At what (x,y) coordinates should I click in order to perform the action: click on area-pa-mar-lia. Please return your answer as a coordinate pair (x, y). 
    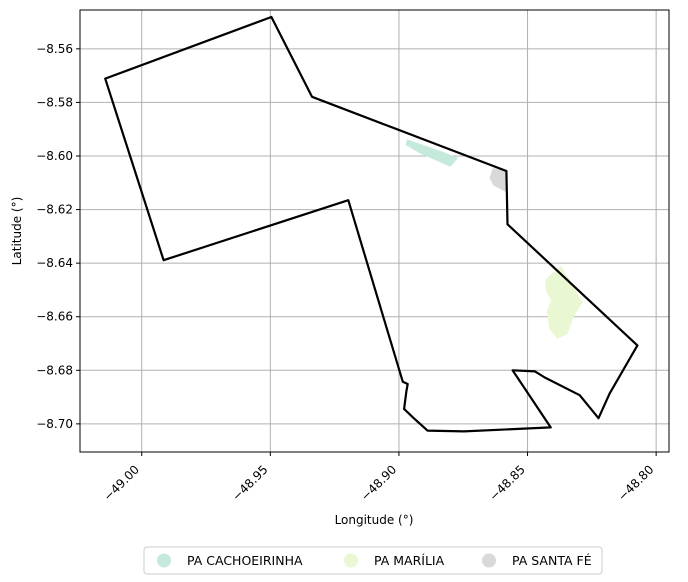
    Looking at the image, I should click on (564, 302).